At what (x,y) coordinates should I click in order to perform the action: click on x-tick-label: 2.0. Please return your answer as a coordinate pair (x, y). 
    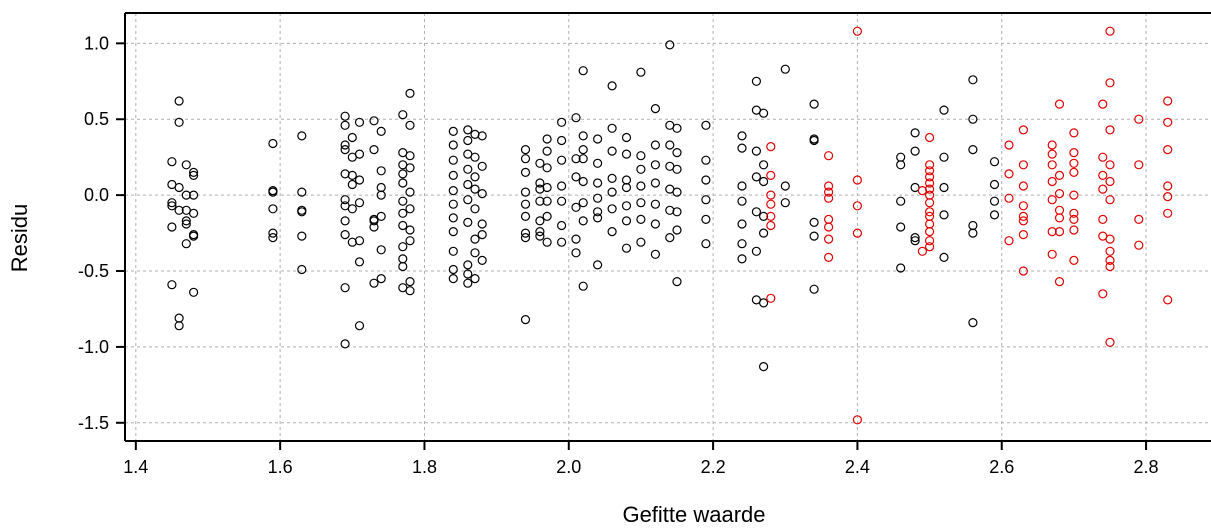
    Looking at the image, I should click on (568, 467).